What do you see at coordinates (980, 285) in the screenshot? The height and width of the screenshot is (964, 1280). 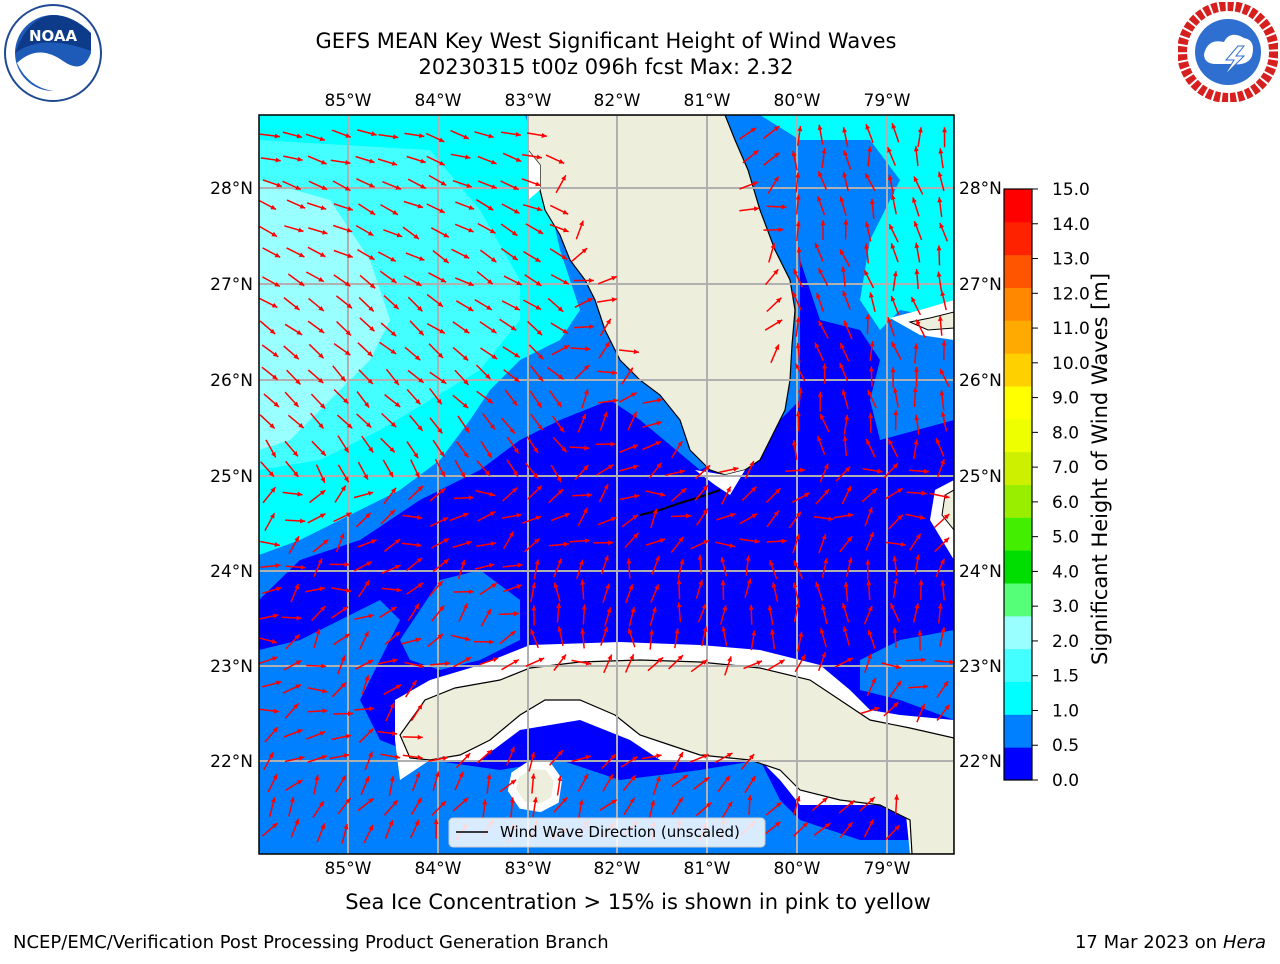 I see `lat-label-right-1: 27°N` at bounding box center [980, 285].